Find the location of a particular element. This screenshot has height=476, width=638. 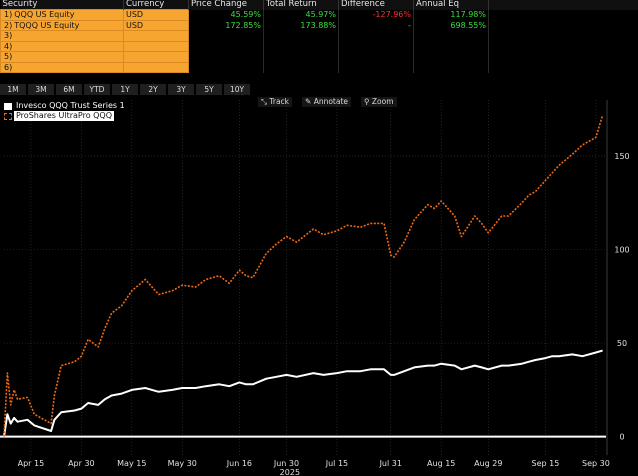

table-row: 6) is located at coordinates (319, 67).